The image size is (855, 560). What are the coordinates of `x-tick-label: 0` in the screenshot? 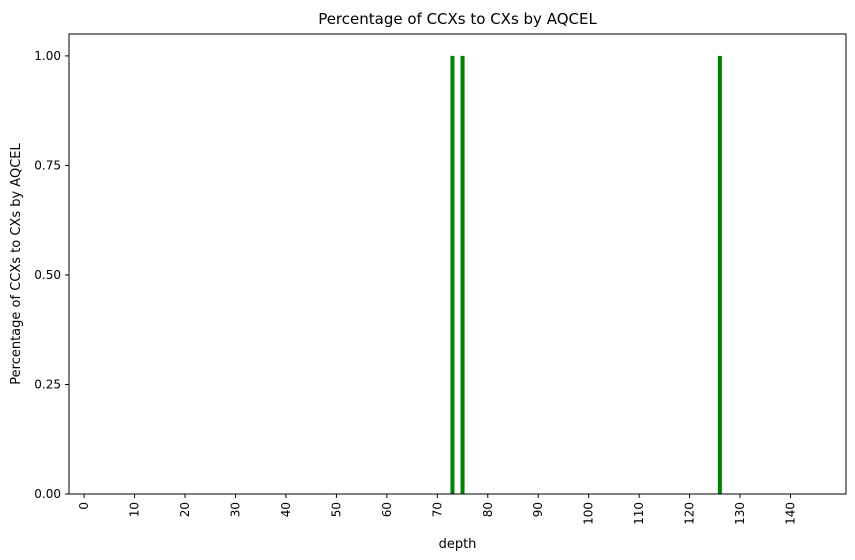 It's located at (84, 506).